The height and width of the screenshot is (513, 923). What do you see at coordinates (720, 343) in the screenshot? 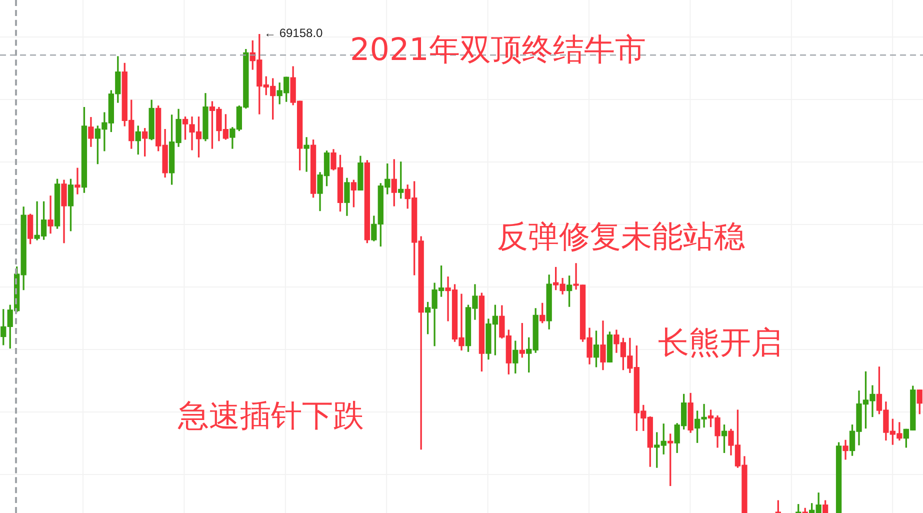
I see `annotation: 长熊开启` at bounding box center [720, 343].